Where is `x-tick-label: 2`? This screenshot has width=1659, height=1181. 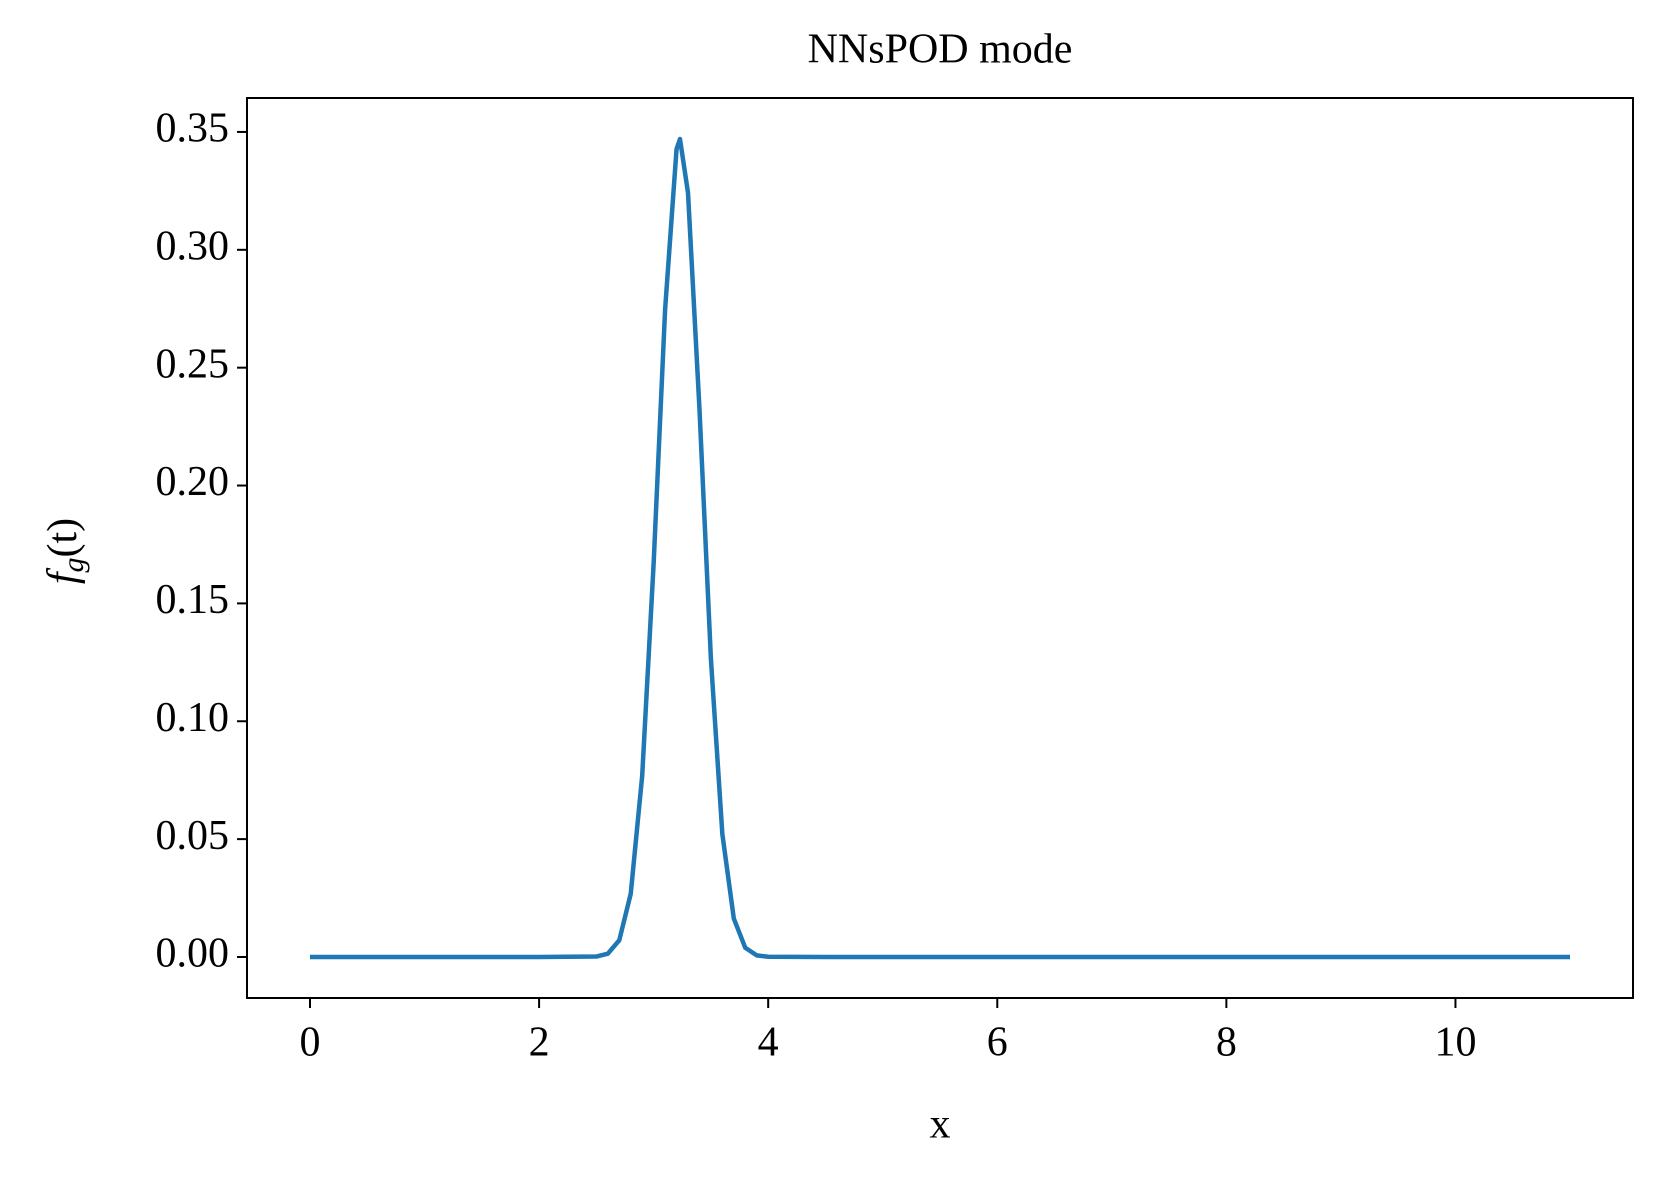
x-tick-label: 2 is located at coordinates (539, 1043).